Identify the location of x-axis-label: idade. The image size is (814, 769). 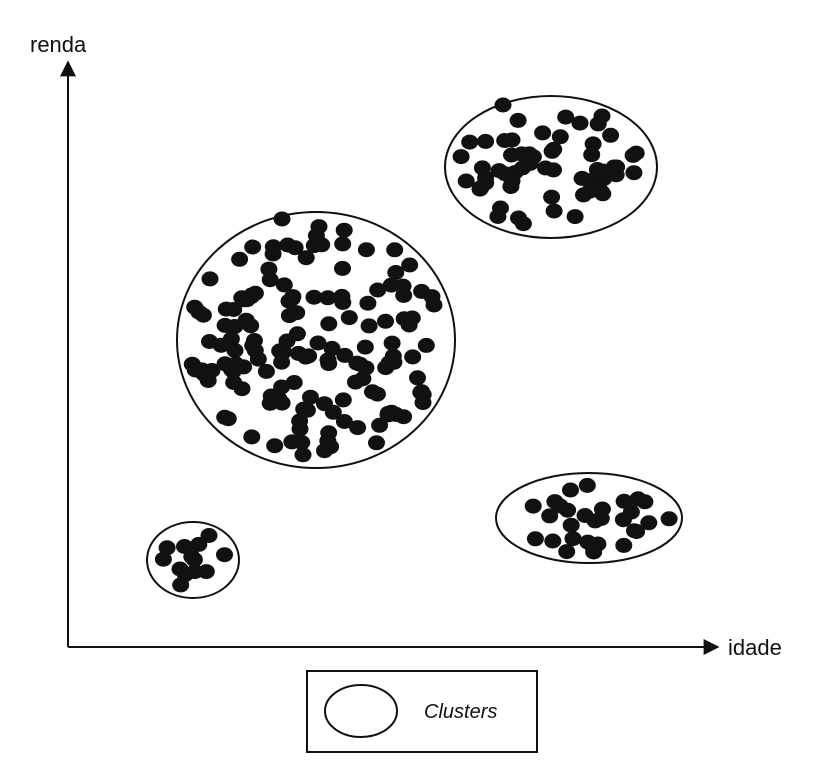
(755, 647).